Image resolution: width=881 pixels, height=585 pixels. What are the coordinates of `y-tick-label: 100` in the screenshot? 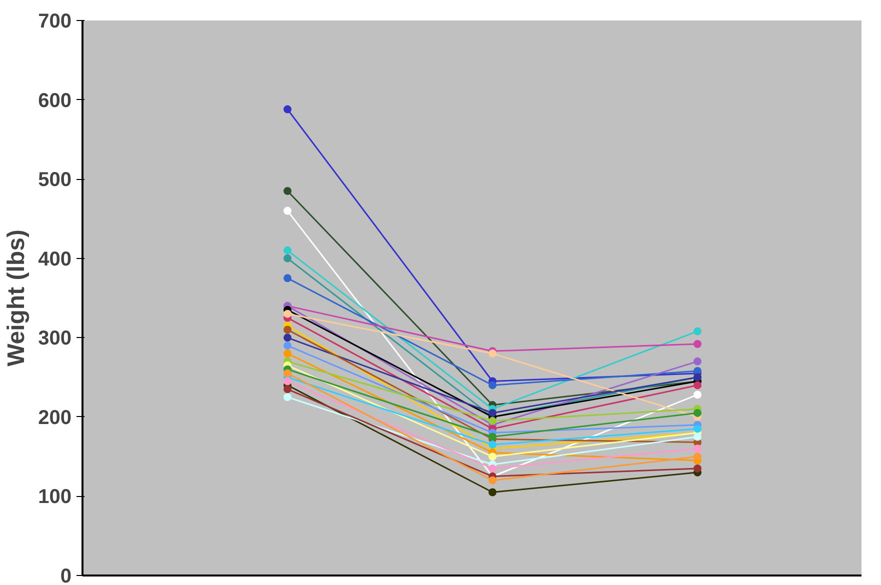 It's located at (55, 497).